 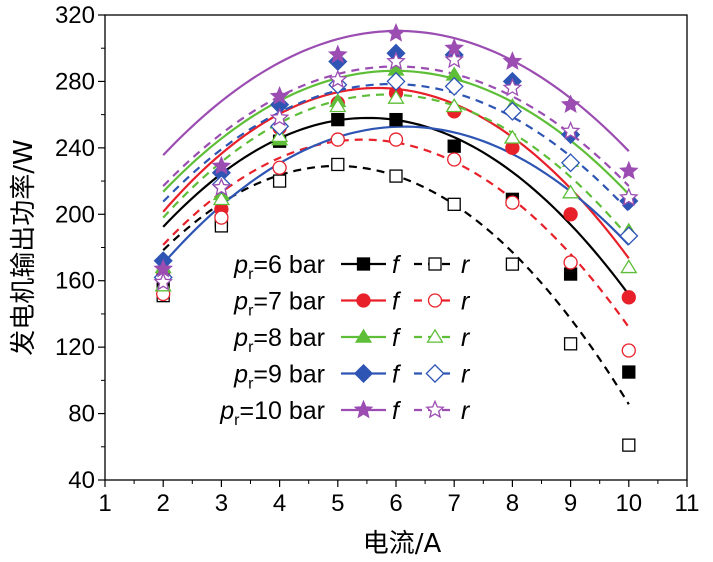 I want to click on y-tick-label: 160, so click(x=75, y=281).